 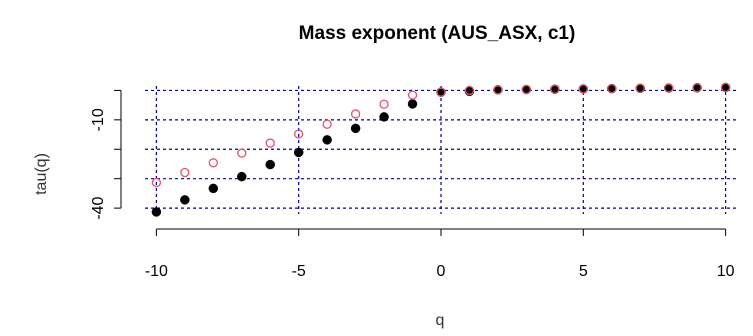 What do you see at coordinates (583, 271) in the screenshot?
I see `x-tick-label: 5` at bounding box center [583, 271].